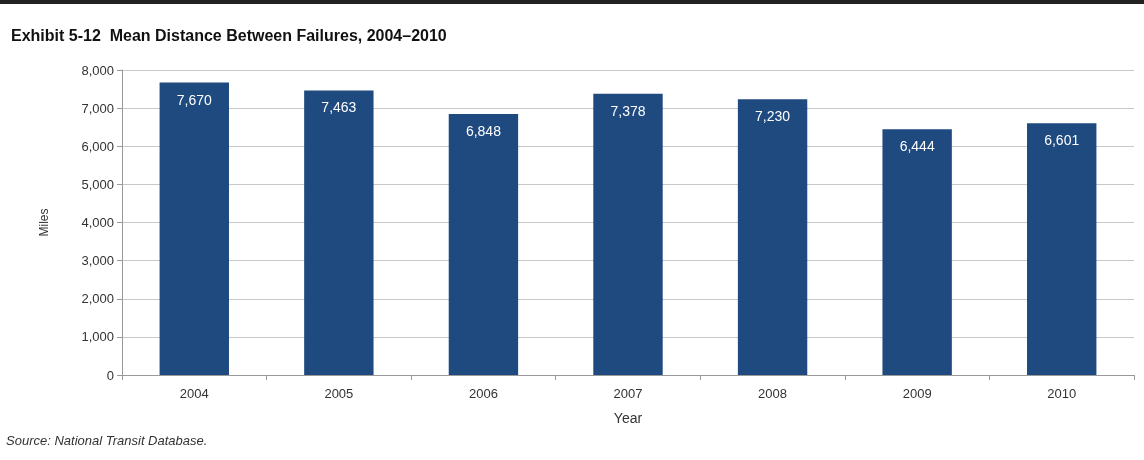 The height and width of the screenshot is (460, 1144). What do you see at coordinates (97, 261) in the screenshot?
I see `y-tick-label: 3,000` at bounding box center [97, 261].